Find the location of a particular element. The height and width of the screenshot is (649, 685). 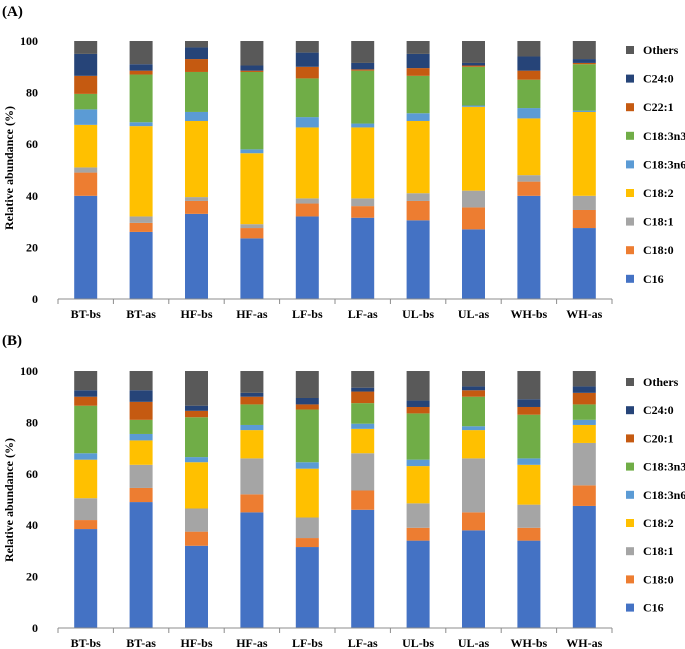

panel-a-bar-LF-bs-C16 is located at coordinates (307, 257).